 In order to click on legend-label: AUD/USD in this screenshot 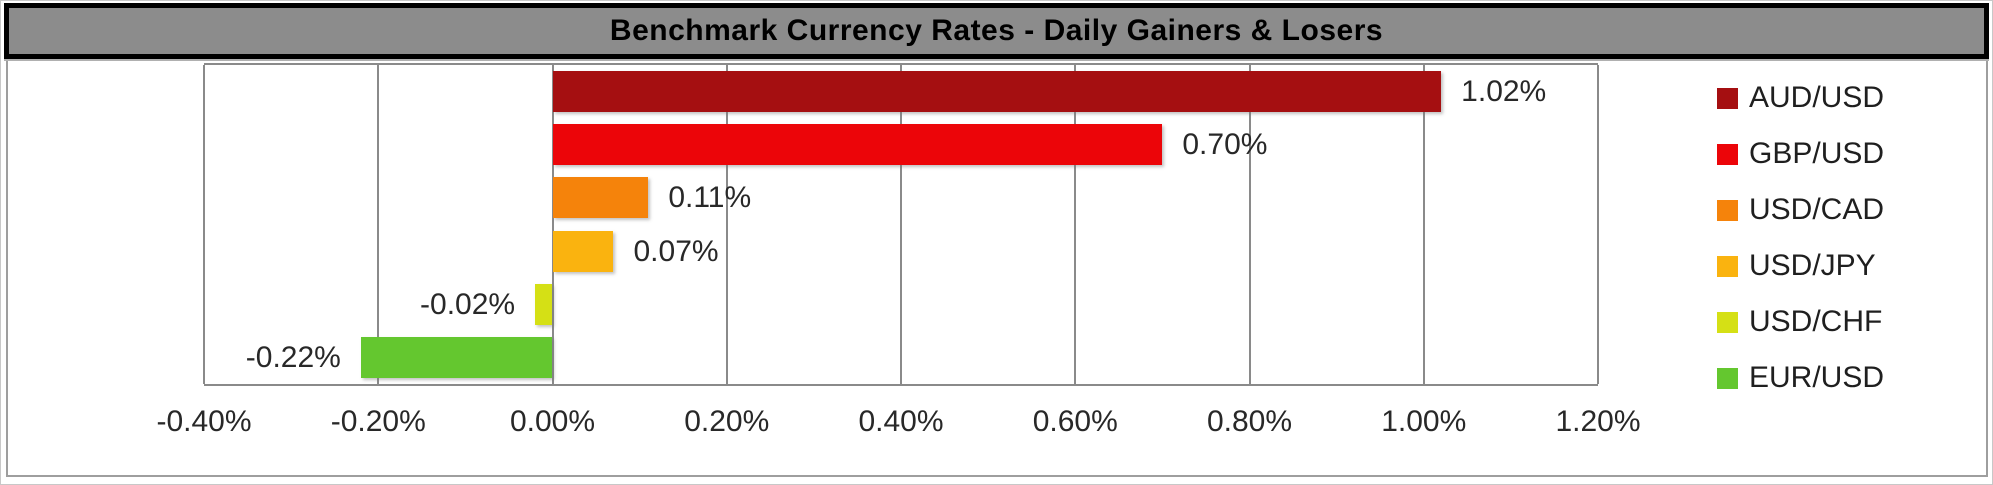, I will do `click(1817, 97)`.